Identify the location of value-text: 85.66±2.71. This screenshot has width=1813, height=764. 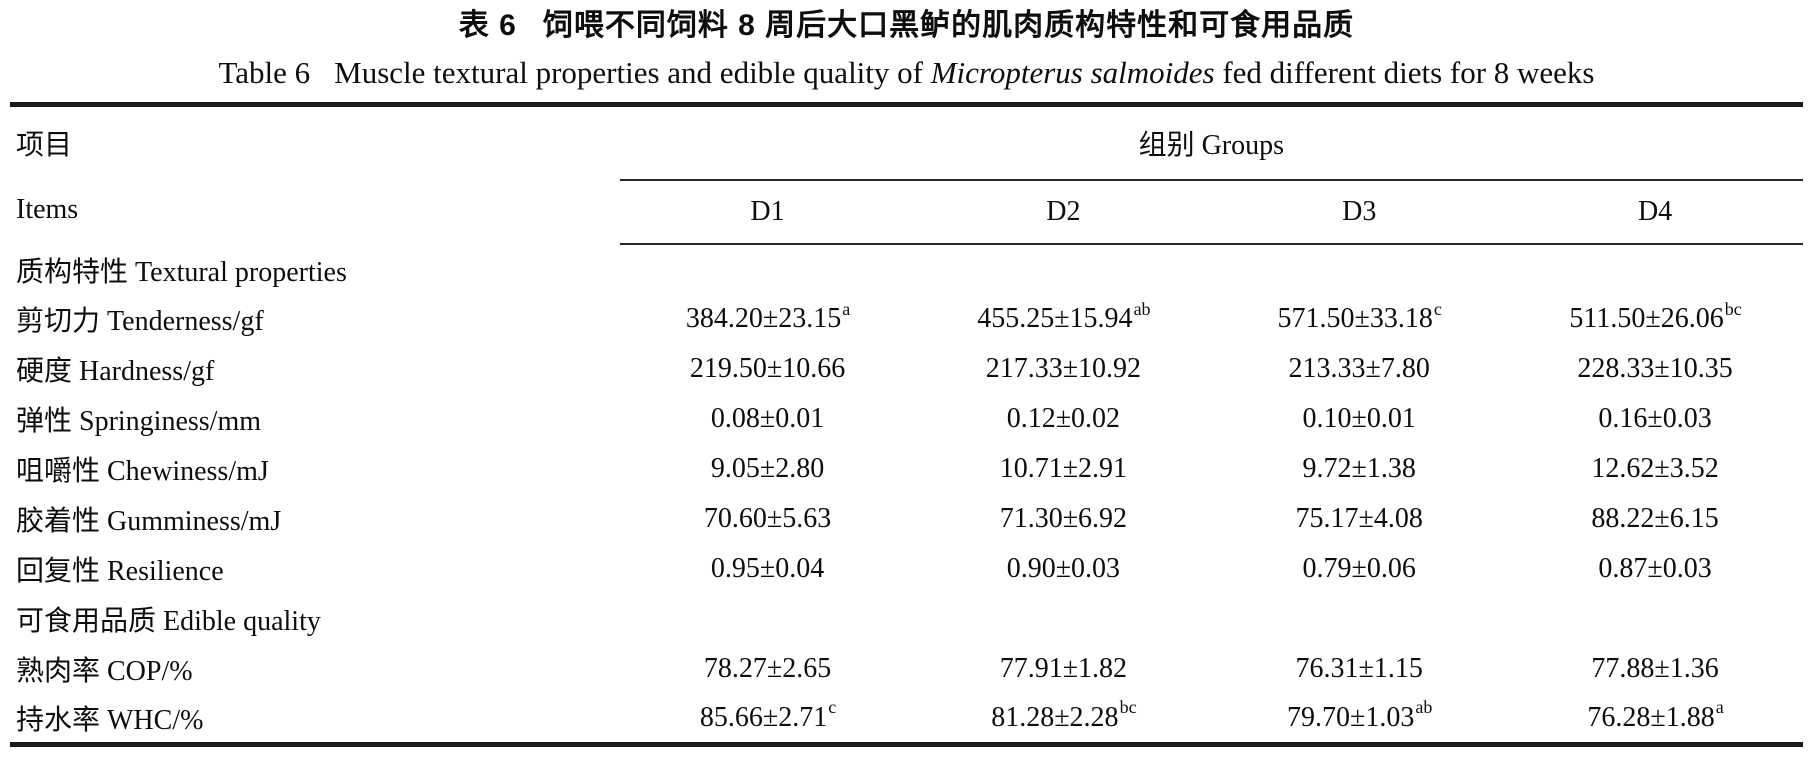
(763, 717).